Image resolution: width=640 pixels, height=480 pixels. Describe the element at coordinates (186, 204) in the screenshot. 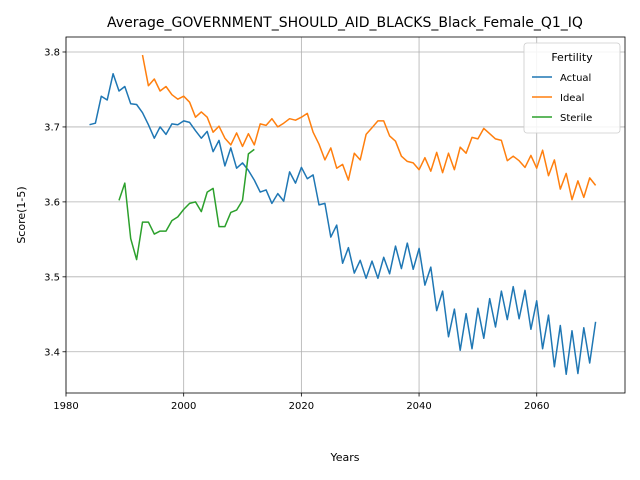

I see `series-line-sterile` at that location.